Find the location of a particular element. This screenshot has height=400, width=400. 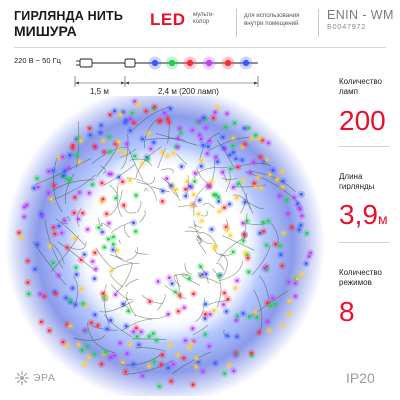

bulbs-group is located at coordinates (200, 63).